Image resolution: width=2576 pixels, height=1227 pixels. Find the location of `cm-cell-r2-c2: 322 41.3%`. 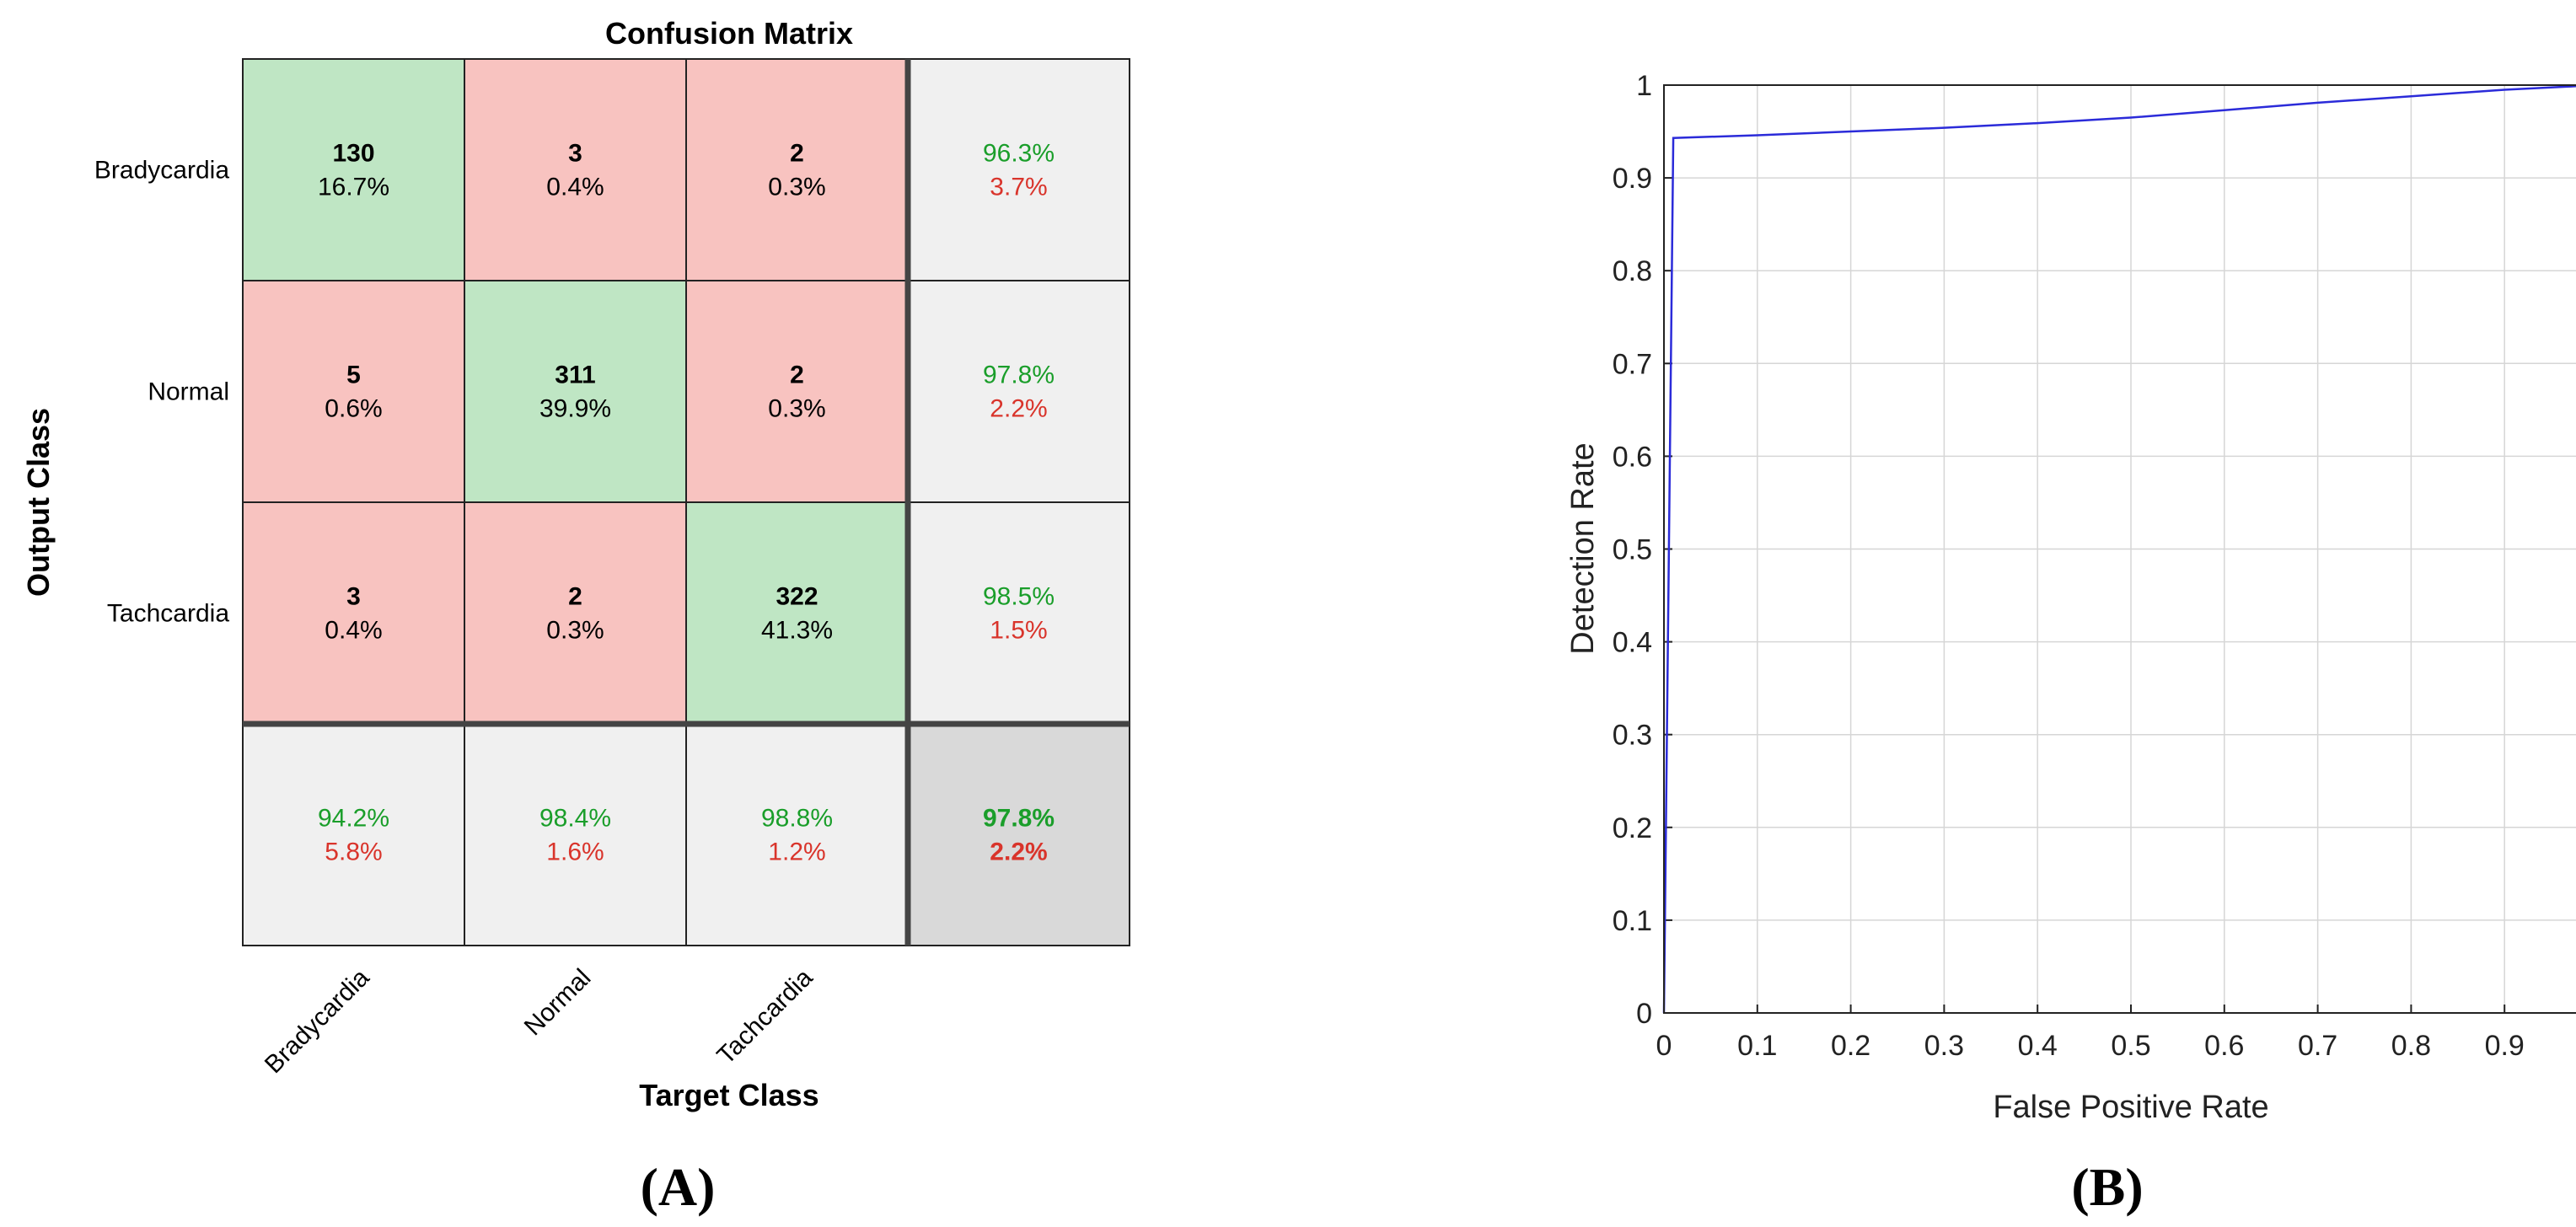

cm-cell-r2-c2: 322 41.3% is located at coordinates (797, 613).